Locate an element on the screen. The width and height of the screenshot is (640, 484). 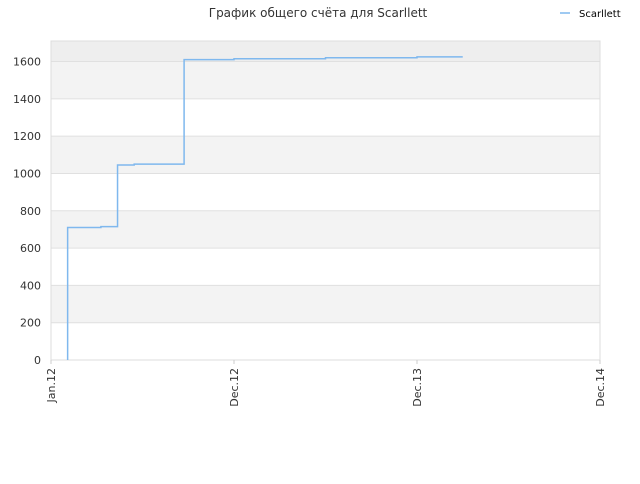
y-tick-label: 200 is located at coordinates (30, 323).